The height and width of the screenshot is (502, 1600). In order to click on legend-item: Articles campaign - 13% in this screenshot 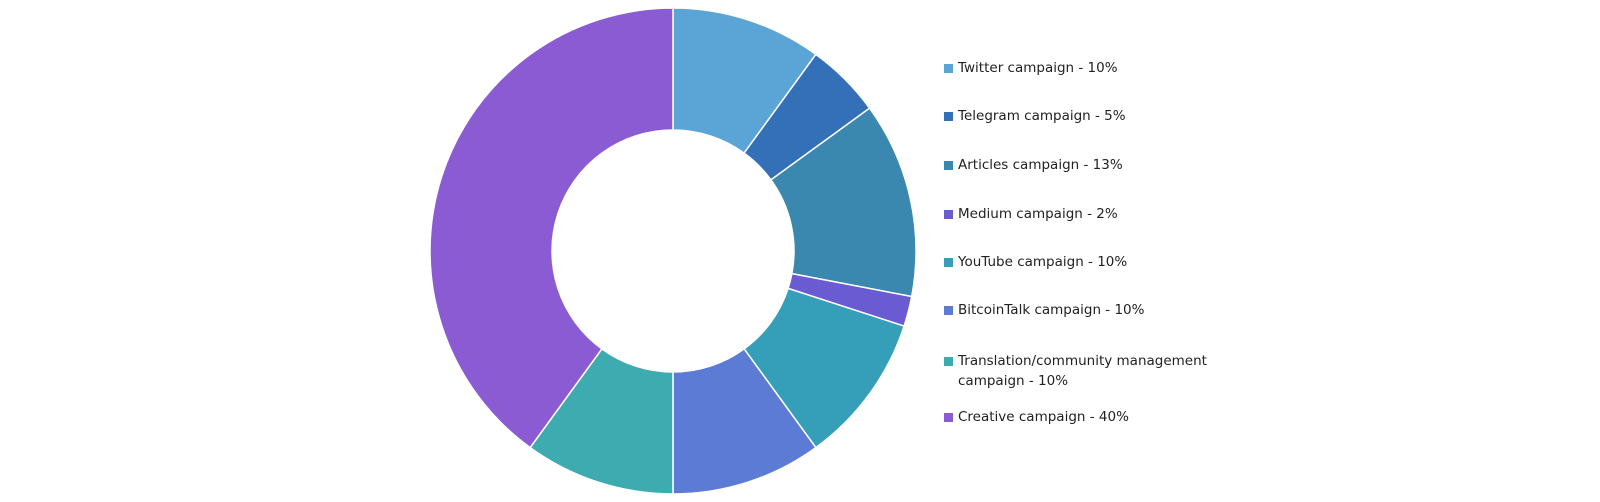, I will do `click(1086, 165)`.